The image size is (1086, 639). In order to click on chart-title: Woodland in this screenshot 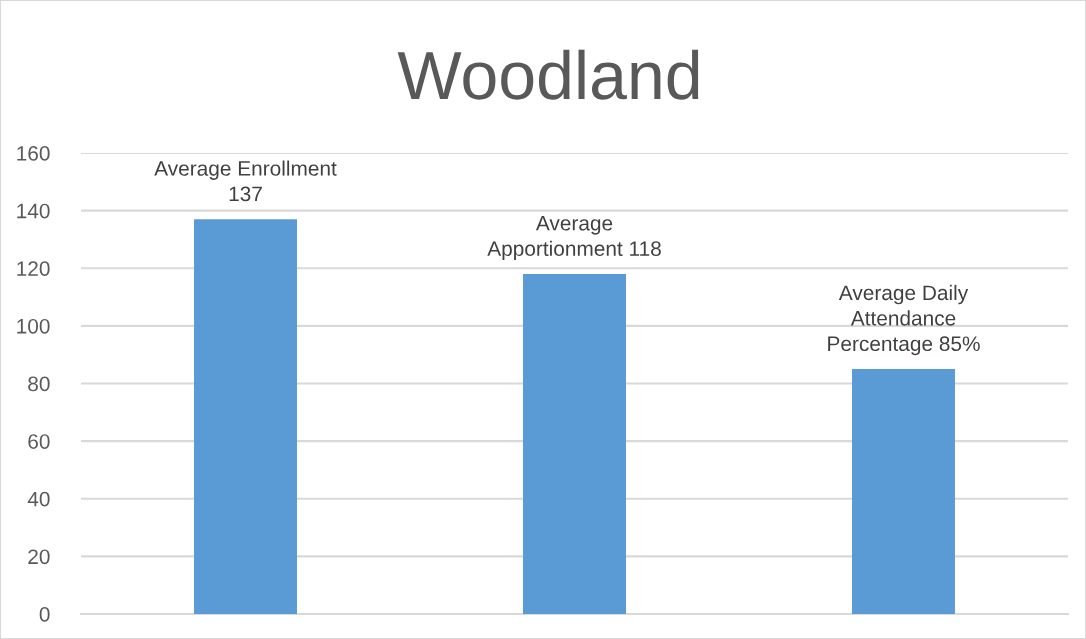, I will do `click(548, 74)`.